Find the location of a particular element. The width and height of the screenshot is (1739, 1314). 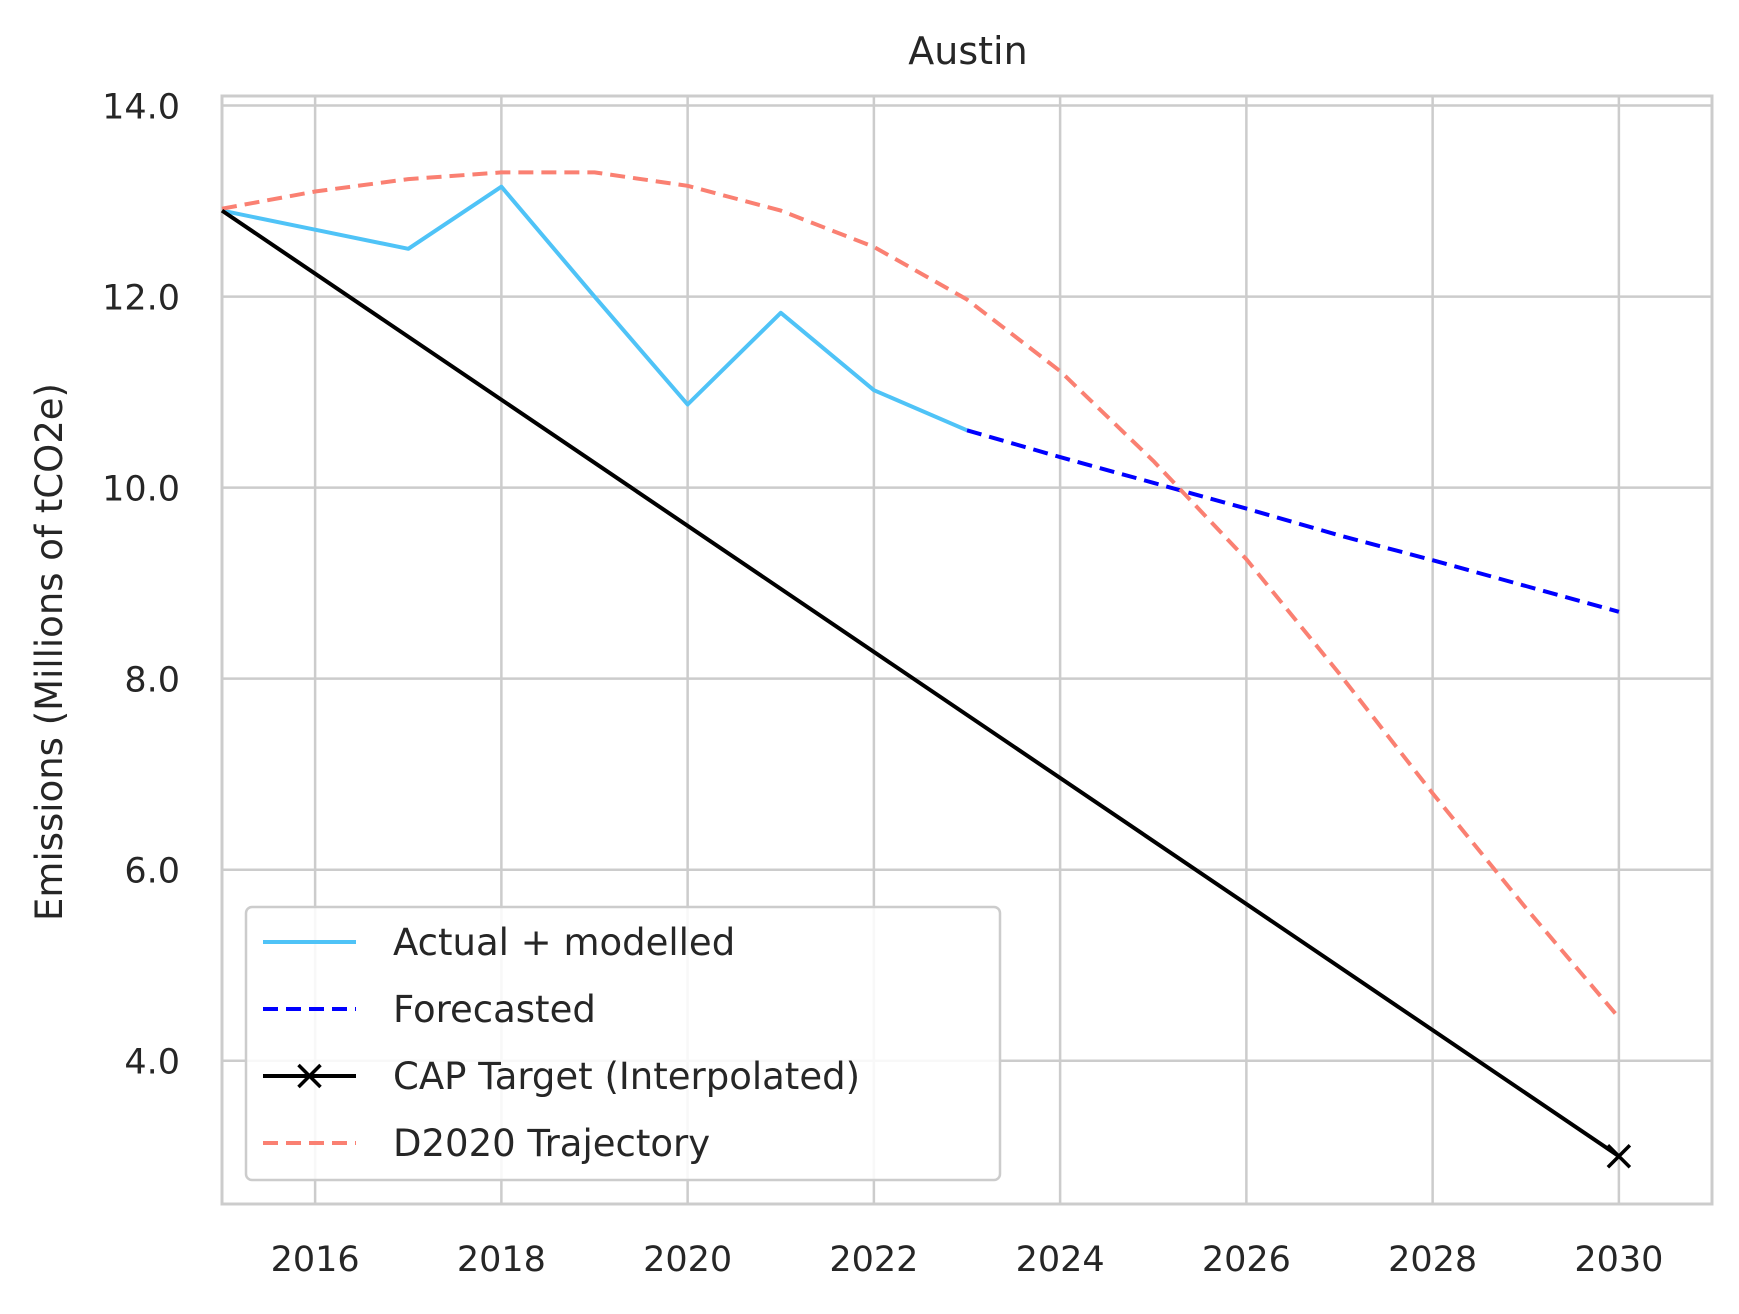

x-tick-label: 2022 is located at coordinates (873, 1260).